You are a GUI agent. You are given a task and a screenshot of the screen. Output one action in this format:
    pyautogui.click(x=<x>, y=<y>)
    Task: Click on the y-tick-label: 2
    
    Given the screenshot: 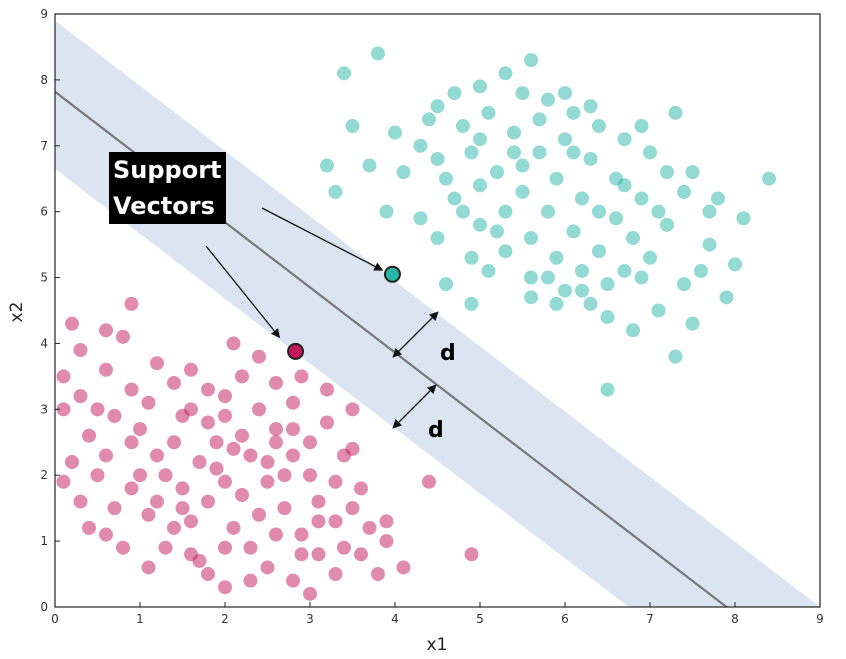 What is the action you would take?
    pyautogui.click(x=44, y=475)
    